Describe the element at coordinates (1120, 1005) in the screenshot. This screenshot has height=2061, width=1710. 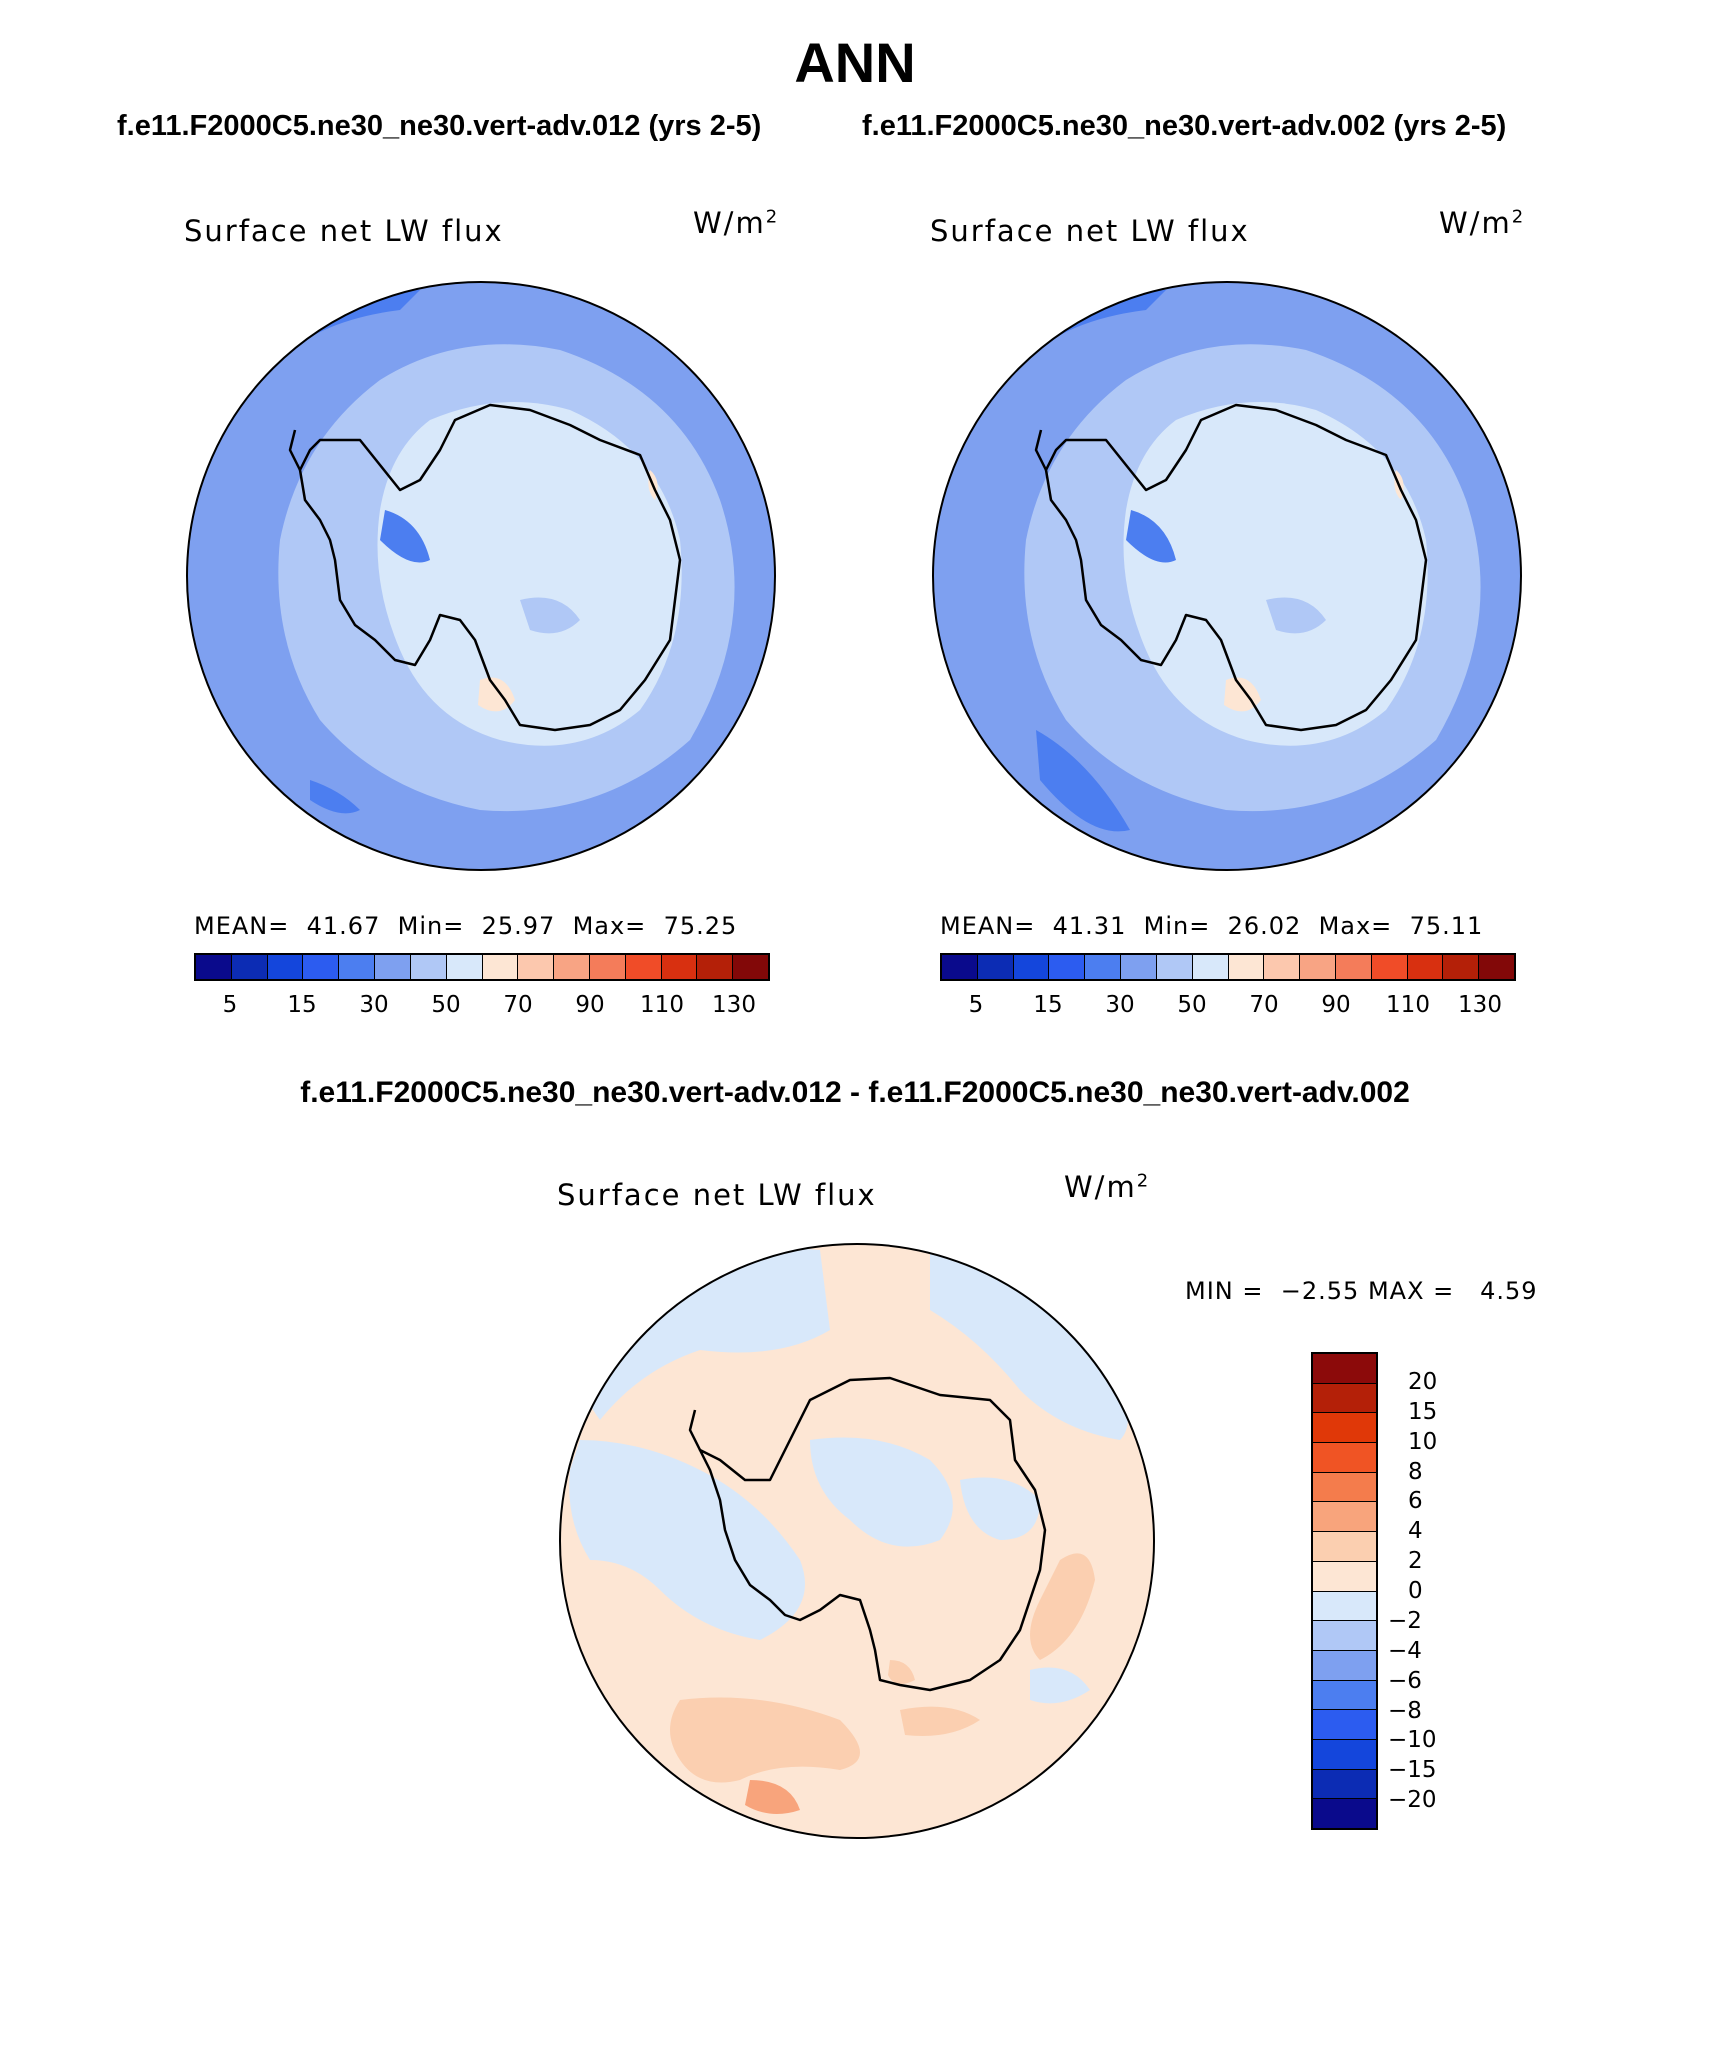
I see `right-colorbar-tick-label: 30` at that location.